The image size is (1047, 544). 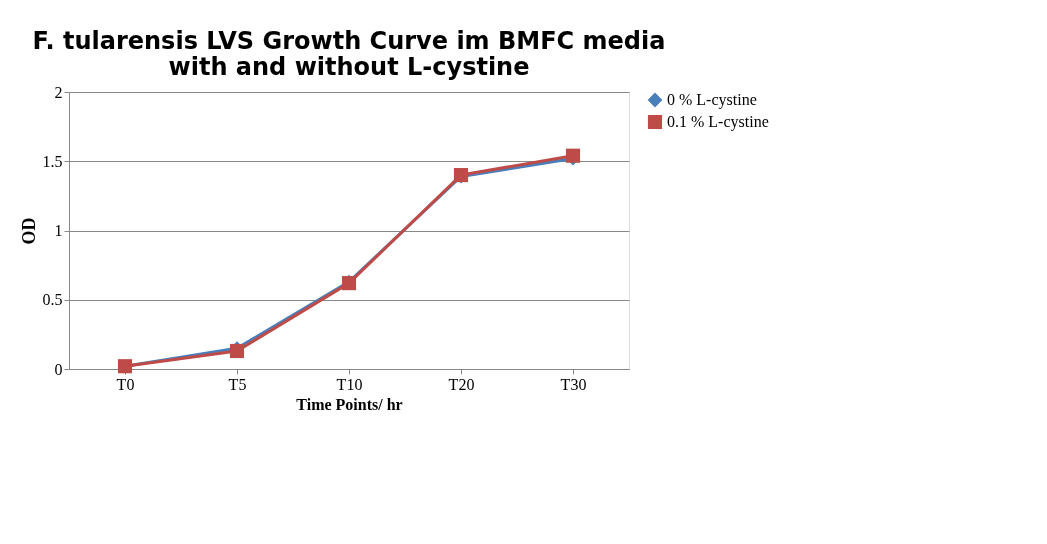 I want to click on x-axis-title: Time Points/ hr, so click(x=349, y=404).